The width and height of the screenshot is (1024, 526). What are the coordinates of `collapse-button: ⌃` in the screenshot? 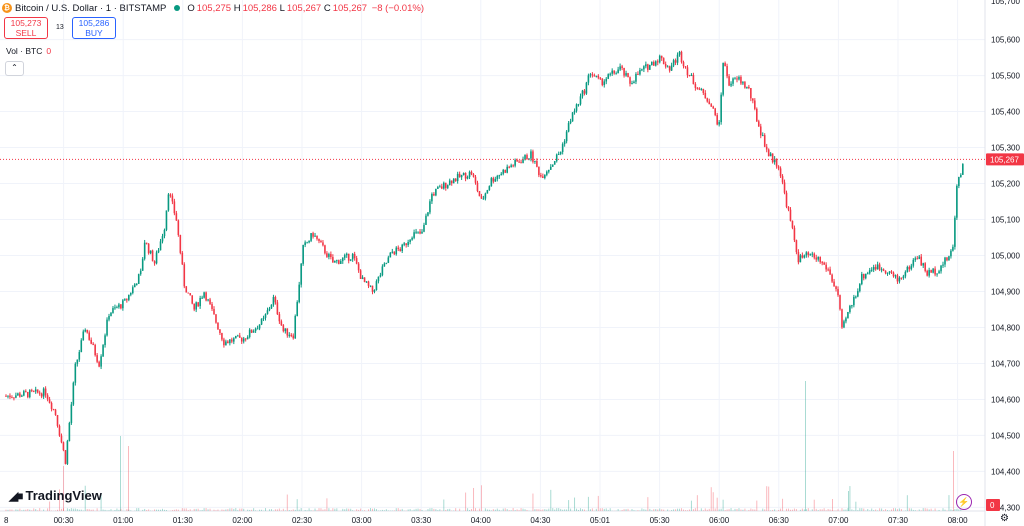 It's located at (14, 68).